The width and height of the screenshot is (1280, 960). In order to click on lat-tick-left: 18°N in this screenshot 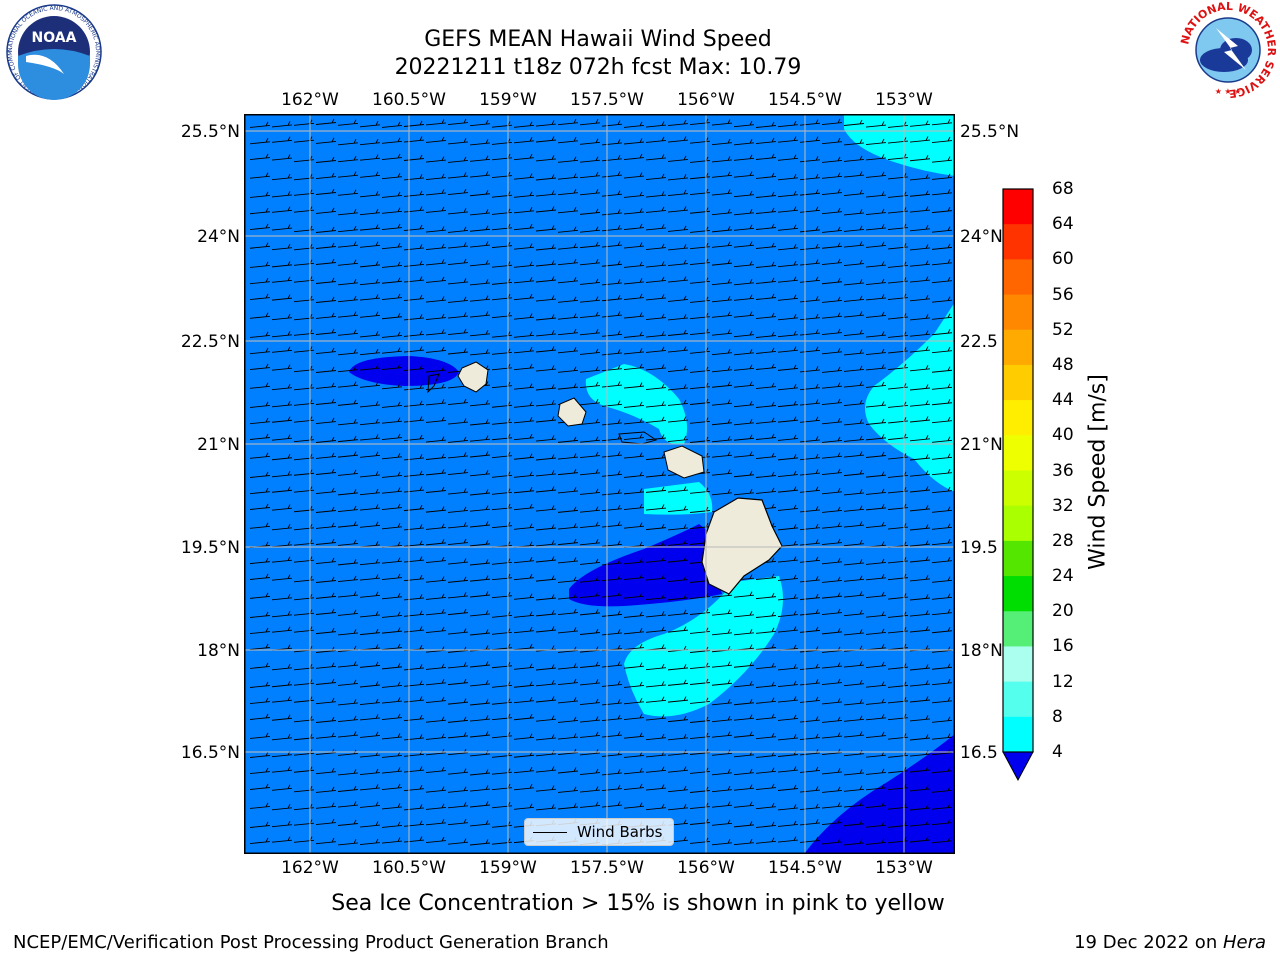, I will do `click(218, 651)`.